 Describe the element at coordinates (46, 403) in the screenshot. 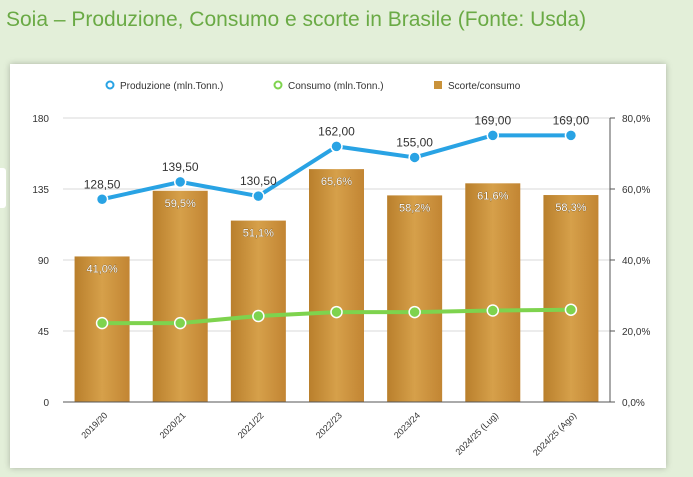

I see `left-axis-tick-label: 0` at that location.